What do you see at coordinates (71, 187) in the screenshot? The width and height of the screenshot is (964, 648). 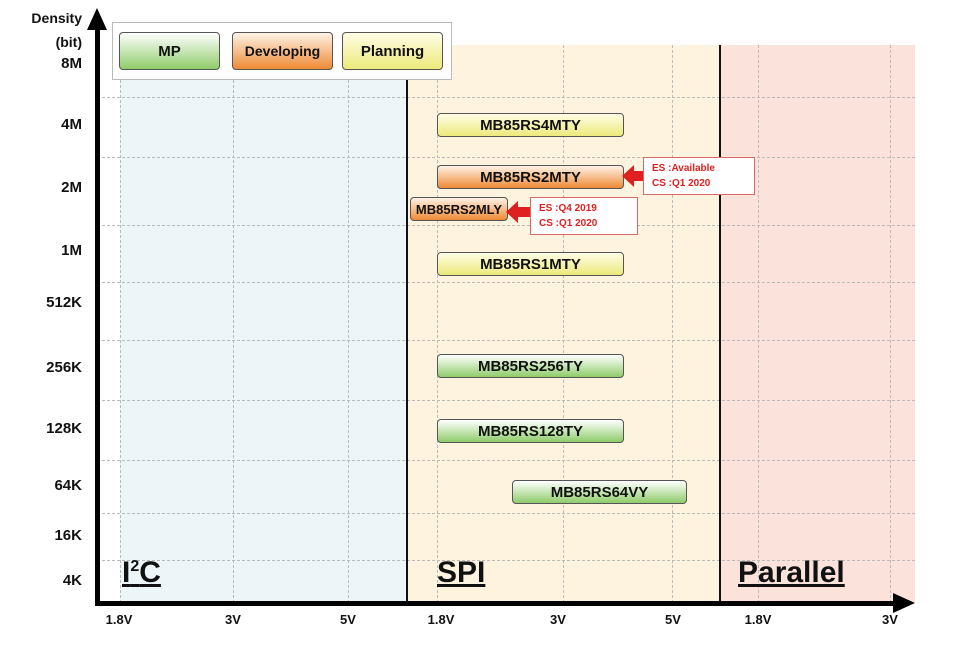 I see `y-tick: 2M` at bounding box center [71, 187].